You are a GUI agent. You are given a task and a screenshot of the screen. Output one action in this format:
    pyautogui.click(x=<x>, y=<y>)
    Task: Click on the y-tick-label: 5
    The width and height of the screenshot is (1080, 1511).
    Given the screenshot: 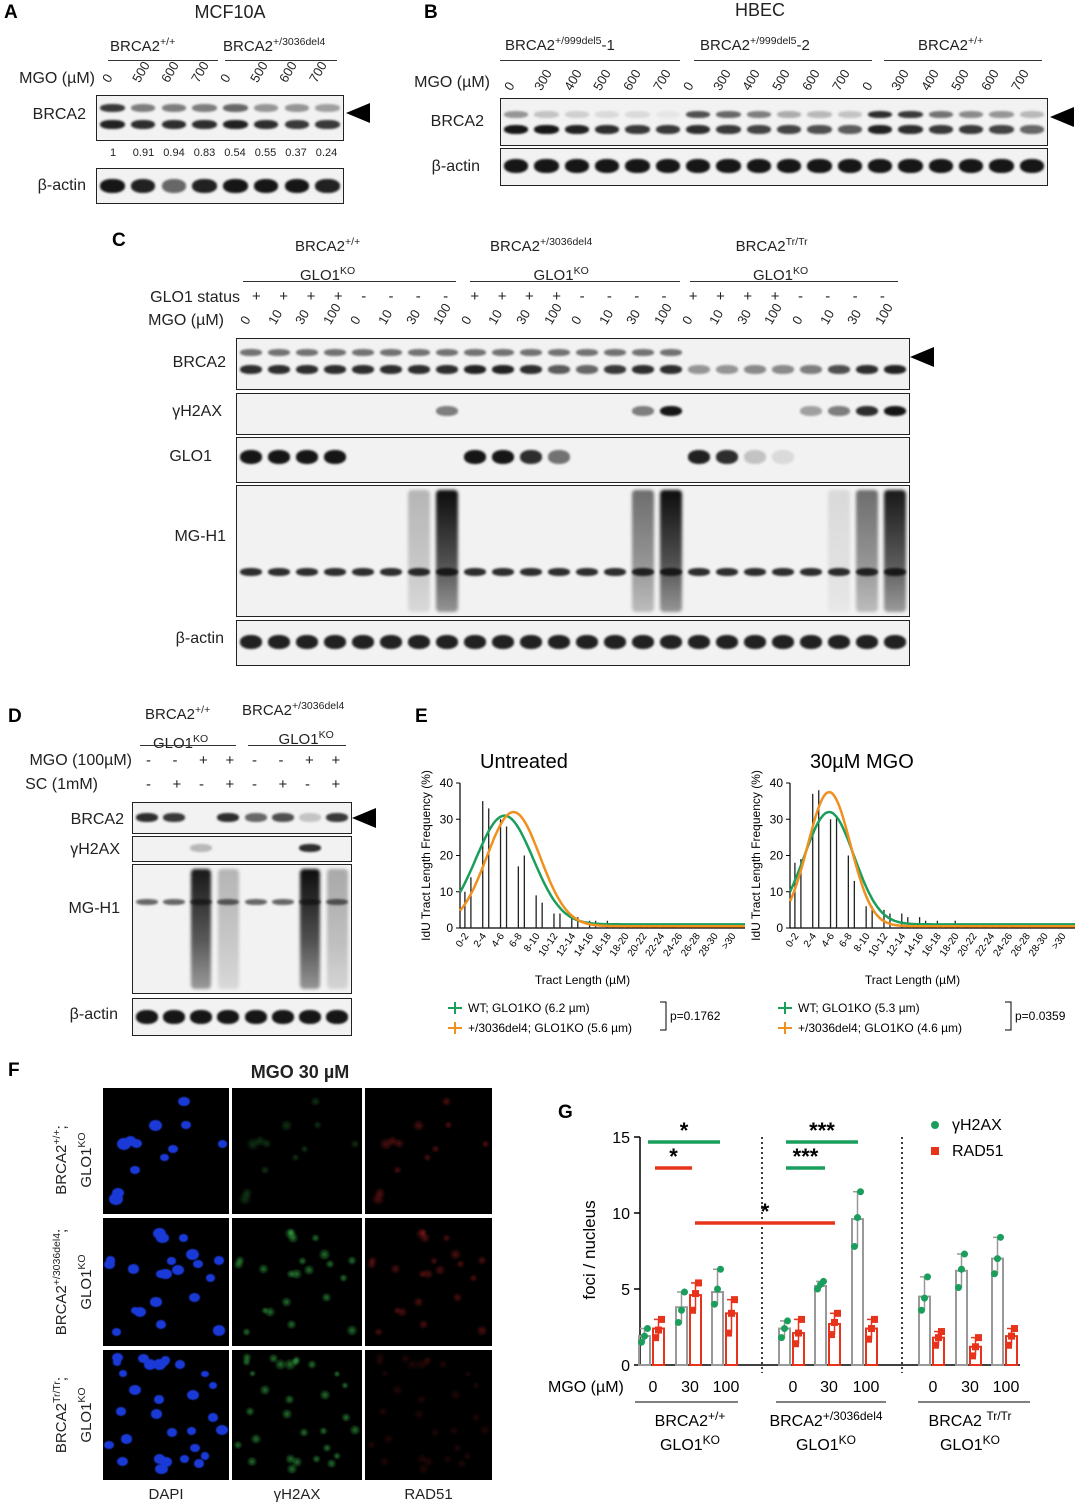 What is the action you would take?
    pyautogui.click(x=625, y=1290)
    